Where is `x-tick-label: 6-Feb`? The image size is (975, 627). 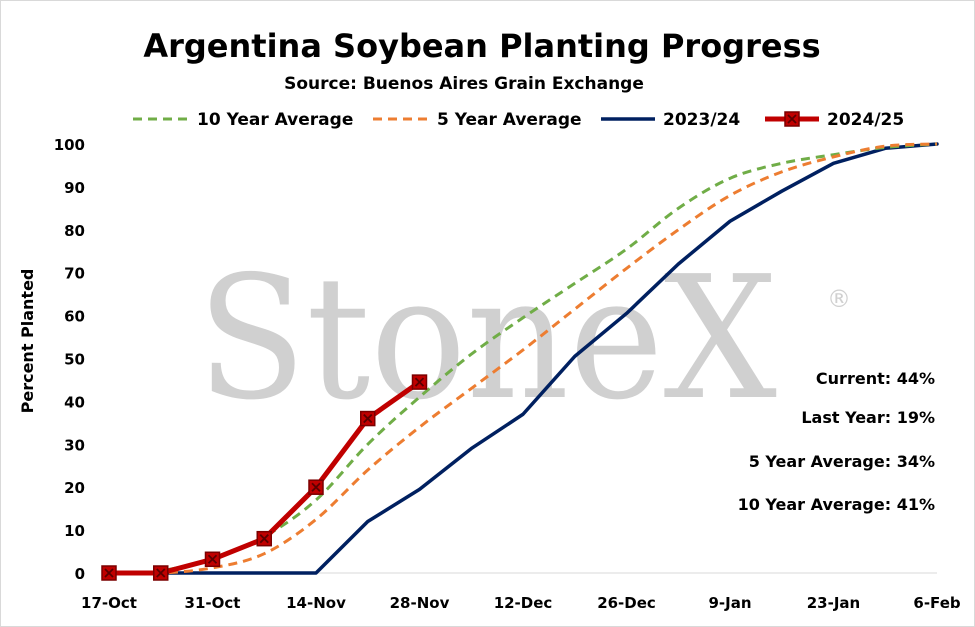 x-tick-label: 6-Feb is located at coordinates (936, 603).